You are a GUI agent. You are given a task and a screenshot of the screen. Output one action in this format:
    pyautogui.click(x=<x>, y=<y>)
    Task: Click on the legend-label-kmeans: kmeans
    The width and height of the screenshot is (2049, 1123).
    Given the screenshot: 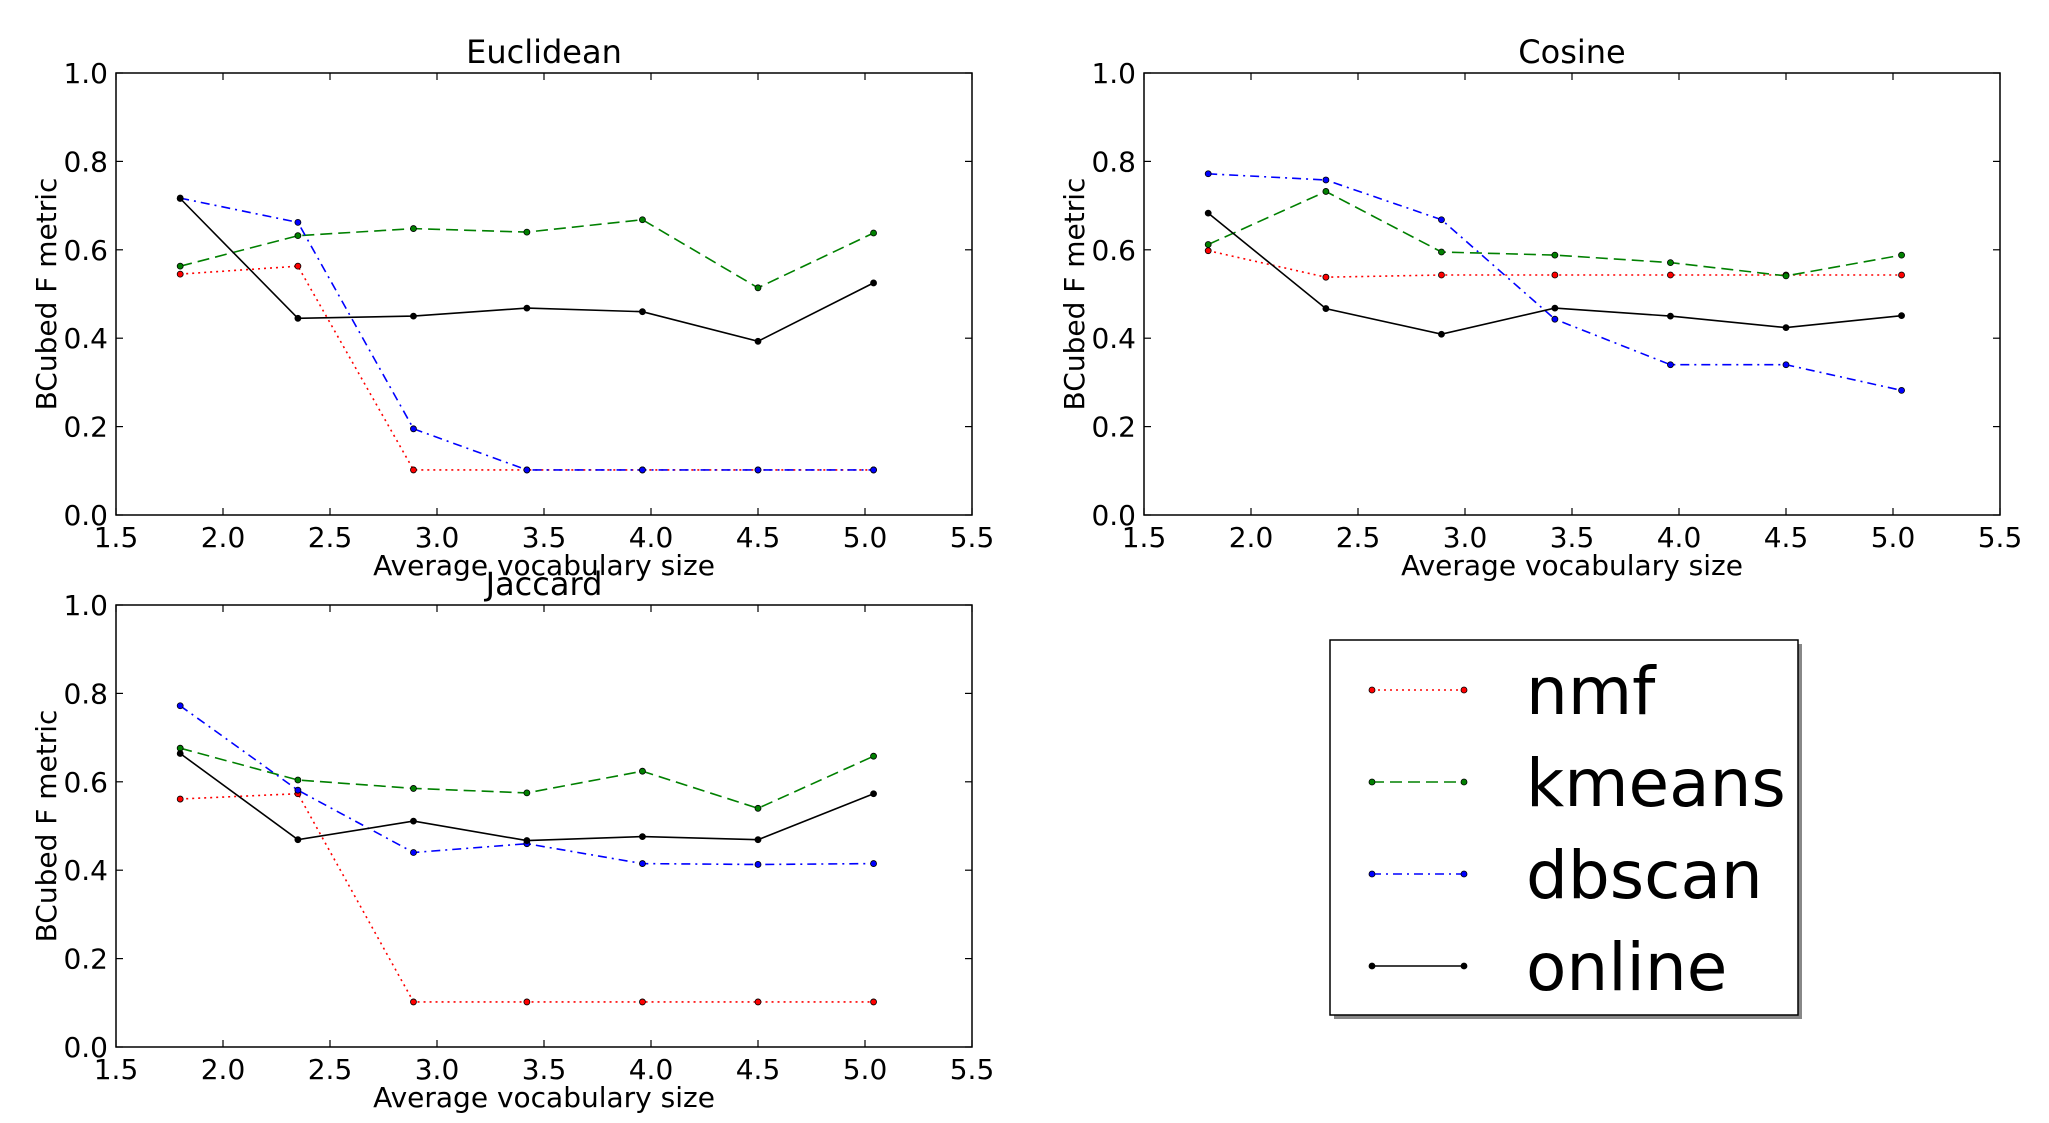 What is the action you would take?
    pyautogui.click(x=1656, y=783)
    